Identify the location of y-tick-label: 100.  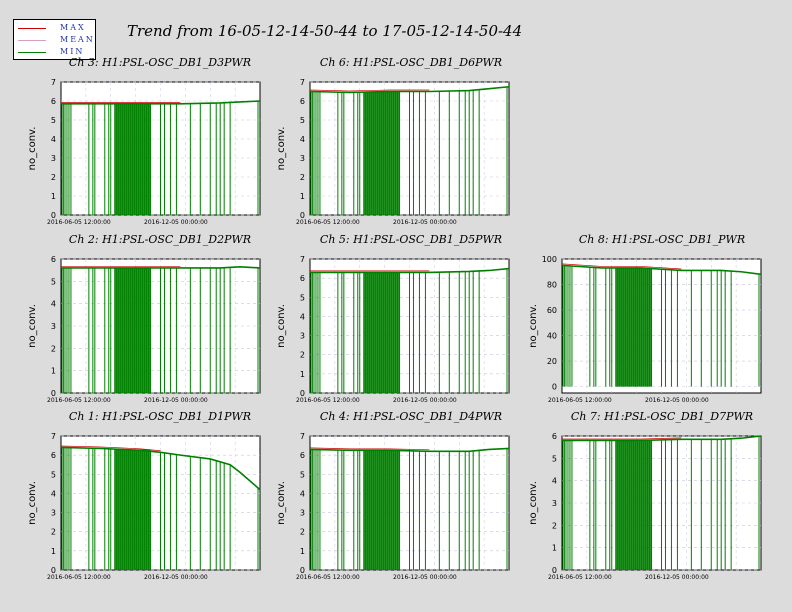
(549, 259).